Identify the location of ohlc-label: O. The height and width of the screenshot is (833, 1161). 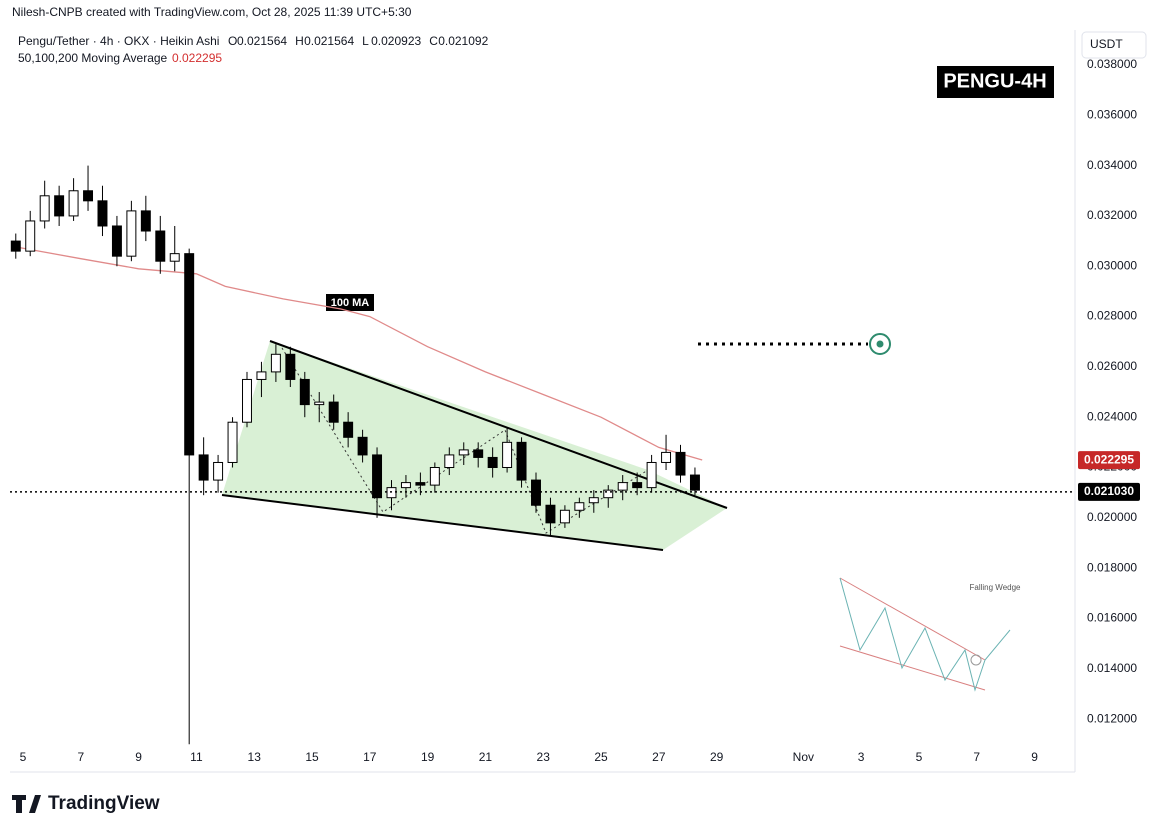
(232, 41).